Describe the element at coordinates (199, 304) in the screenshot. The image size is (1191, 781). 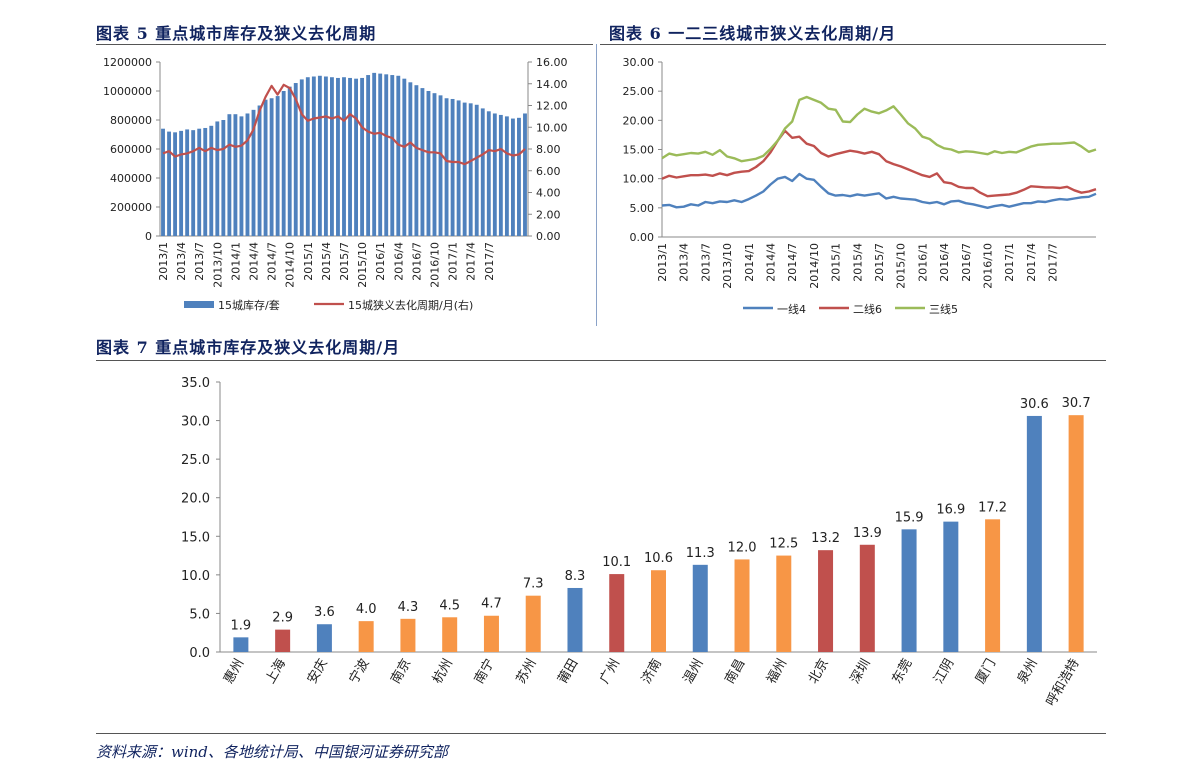
I see `legend-swatch-inventory` at that location.